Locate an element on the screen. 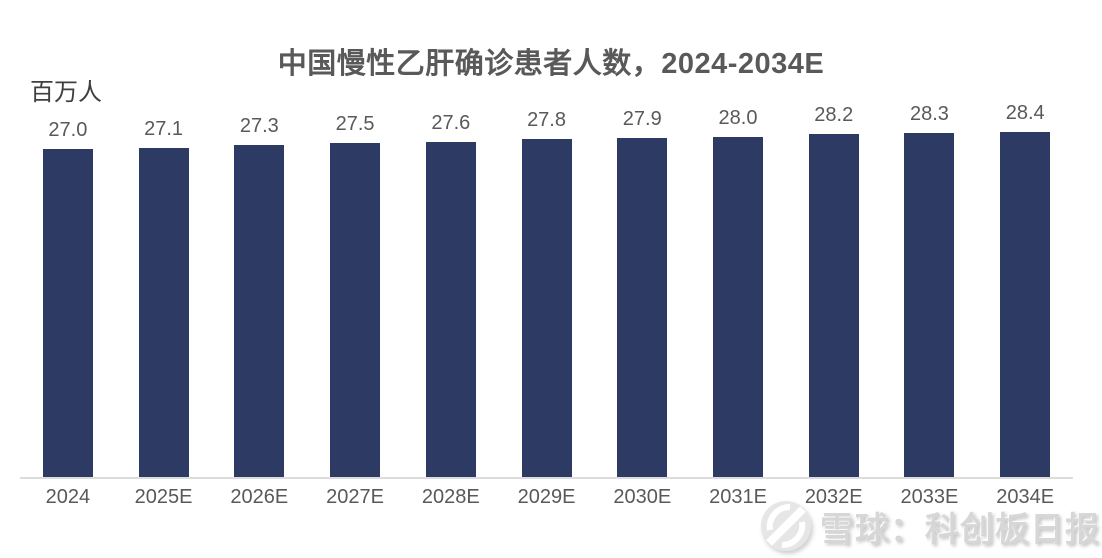 The image size is (1102, 558). bar-value-label: 28.2 is located at coordinates (834, 115).